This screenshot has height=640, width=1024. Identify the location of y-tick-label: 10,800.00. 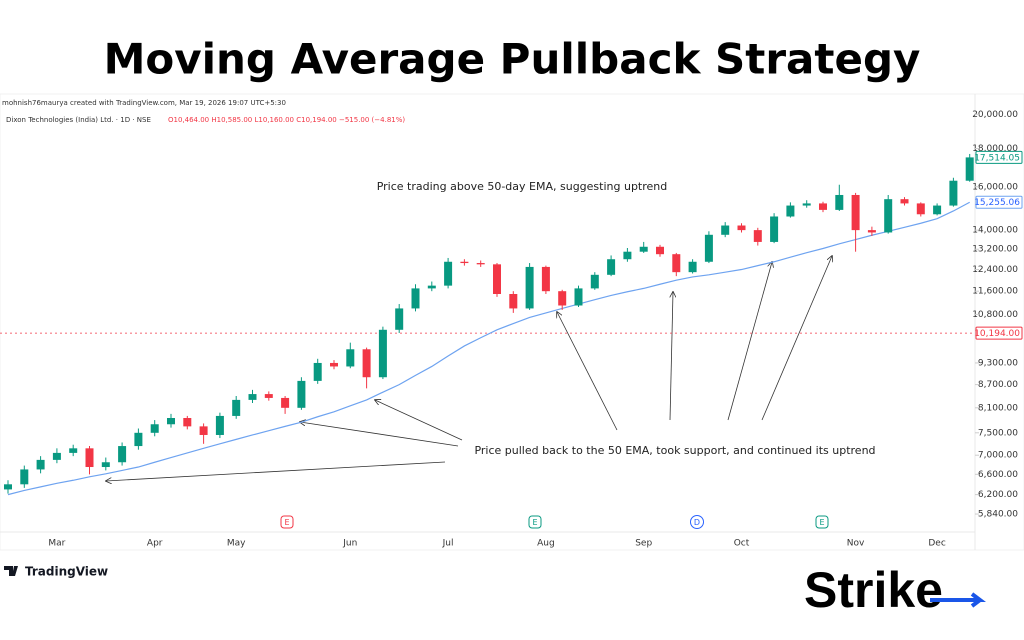
(995, 315).